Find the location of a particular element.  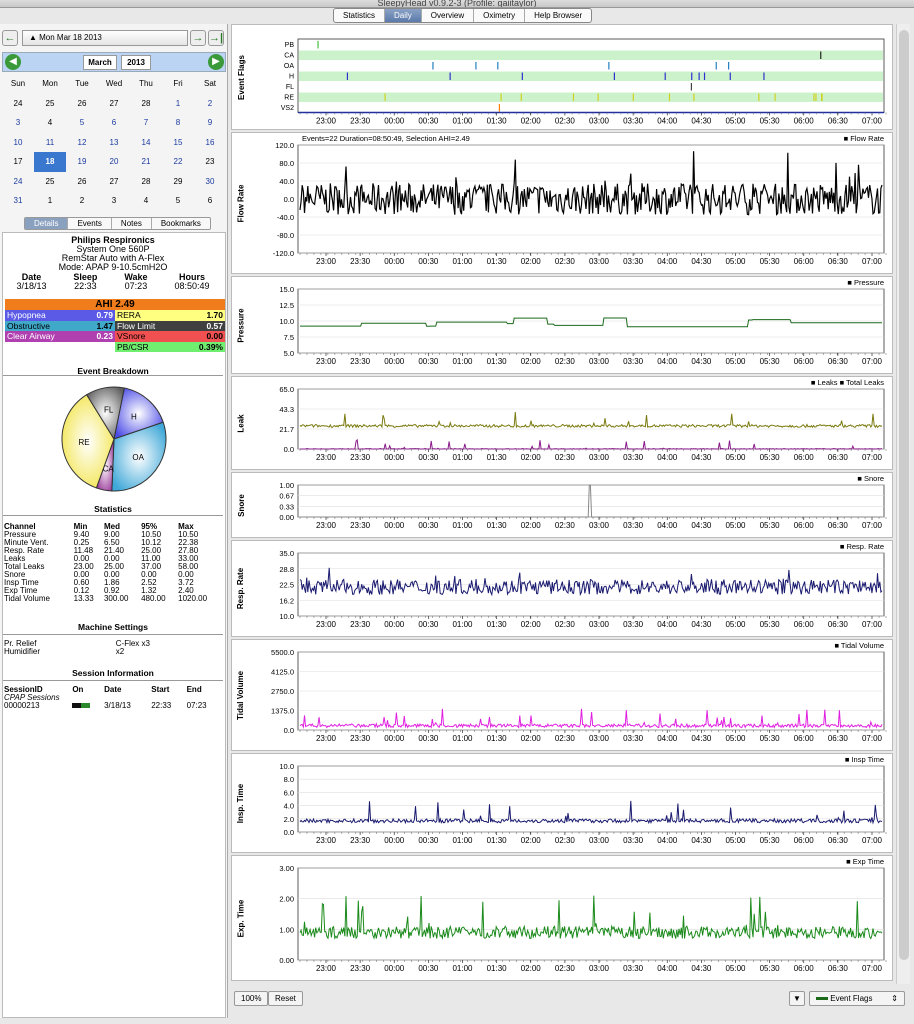

table-cell: 0.25 is located at coordinates (81, 542).